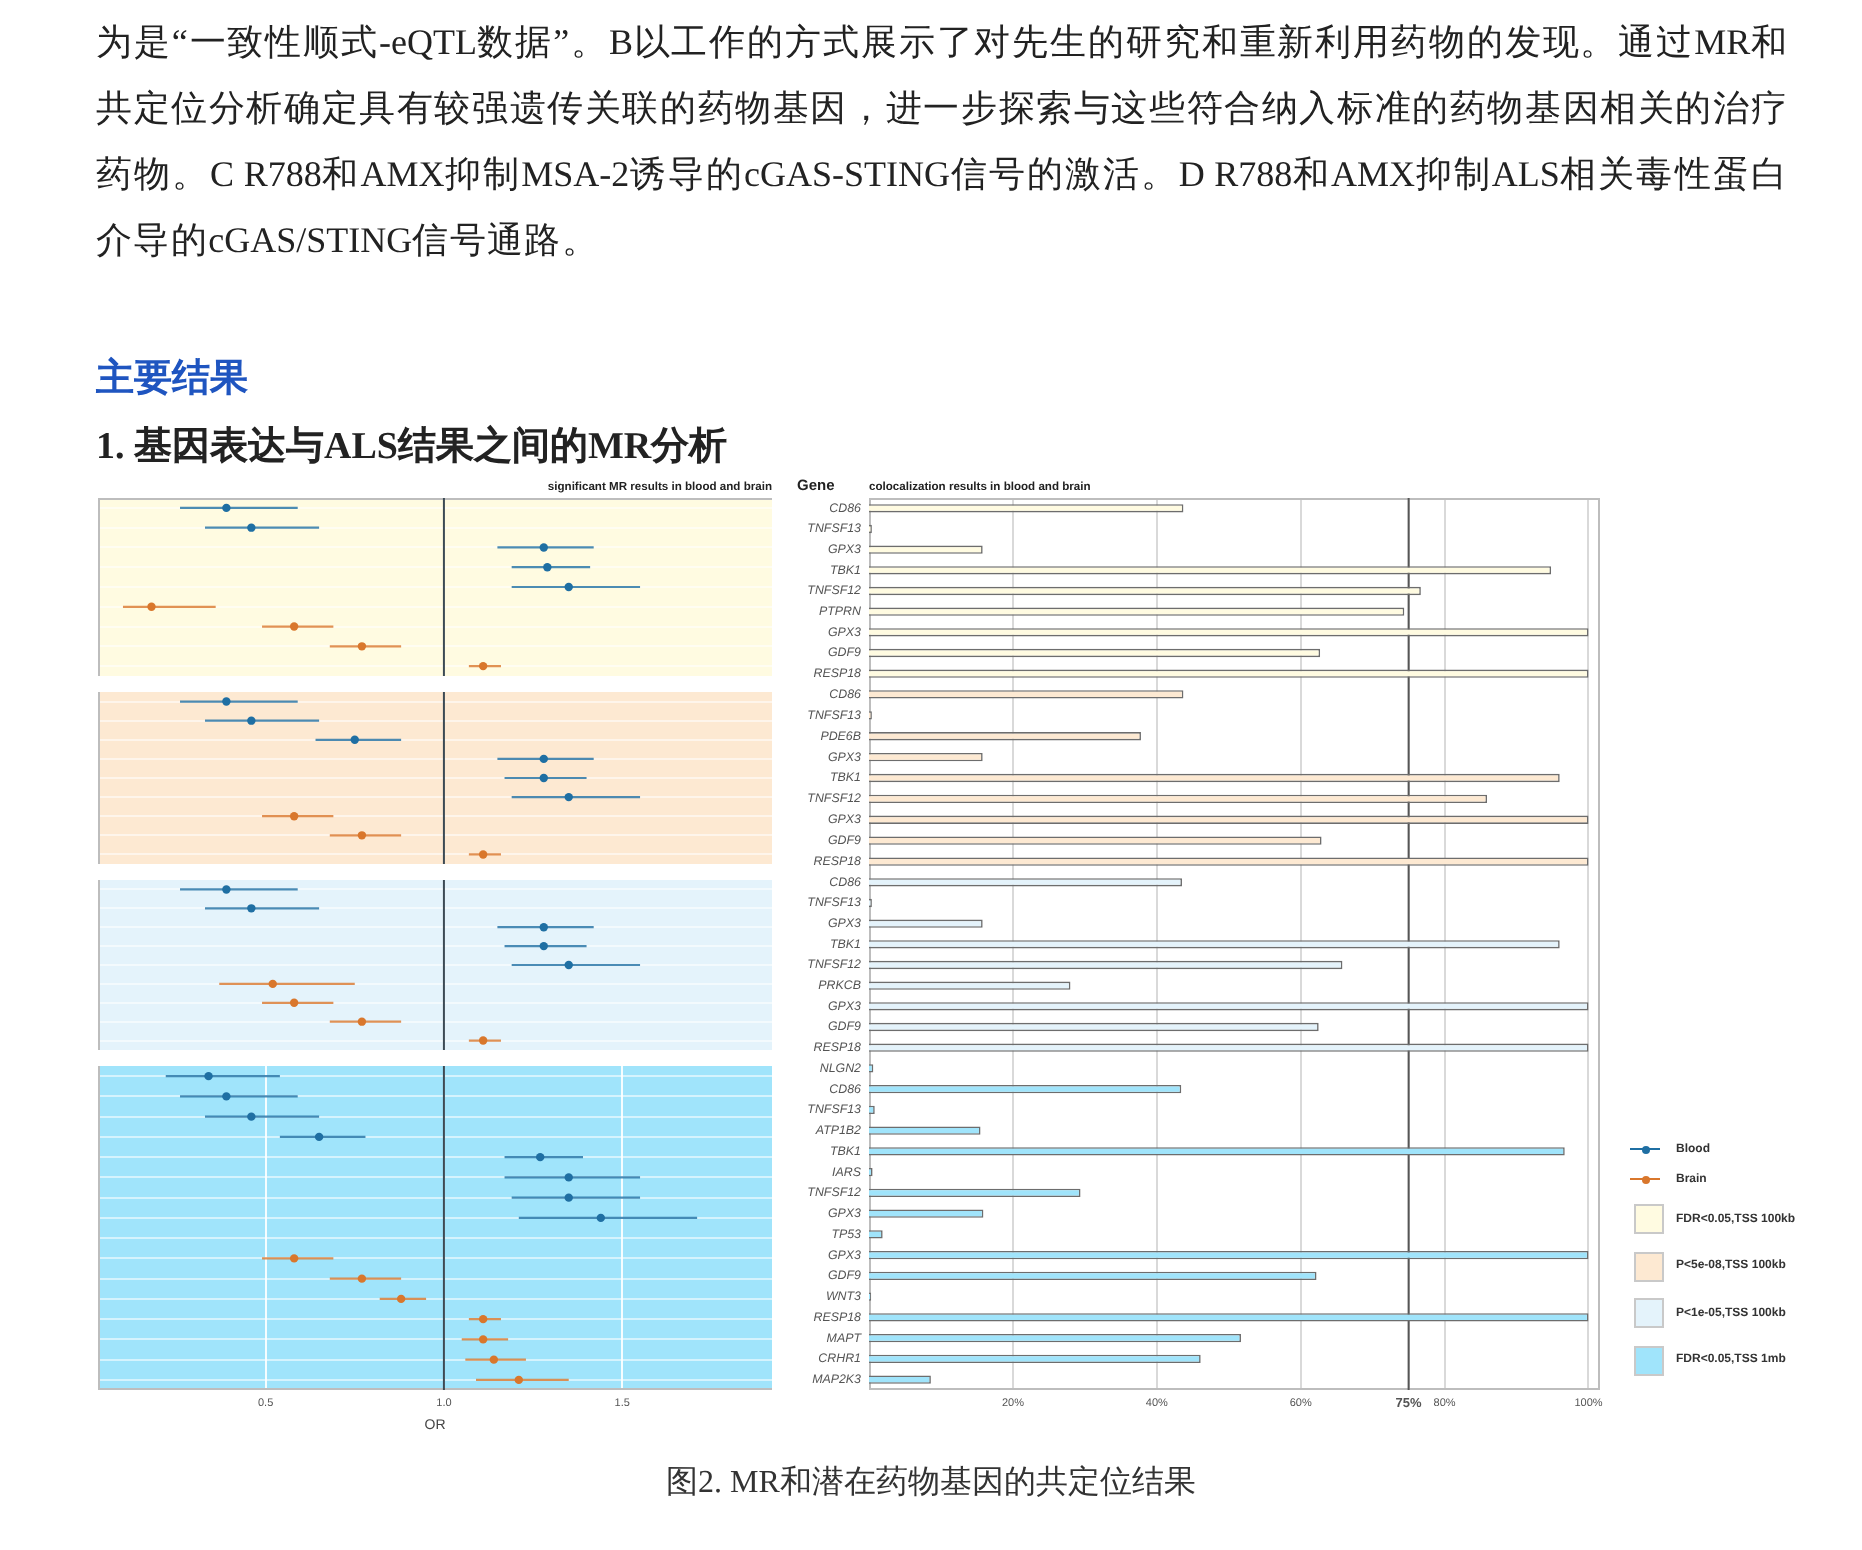  Describe the element at coordinates (931, 1483) in the screenshot. I see `caption: 图2. MR和潜在药物基因的共定位结果` at that location.